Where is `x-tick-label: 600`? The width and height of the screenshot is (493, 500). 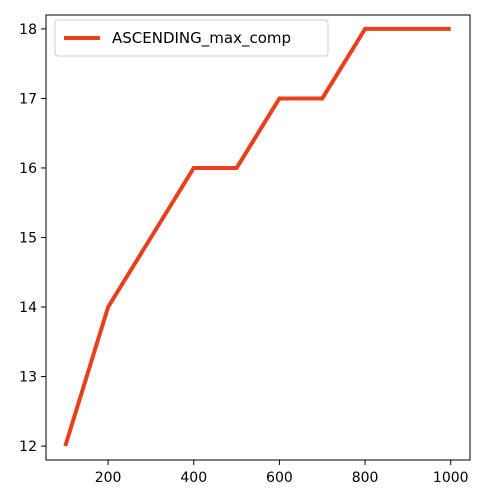 x-tick-label: 600 is located at coordinates (279, 478).